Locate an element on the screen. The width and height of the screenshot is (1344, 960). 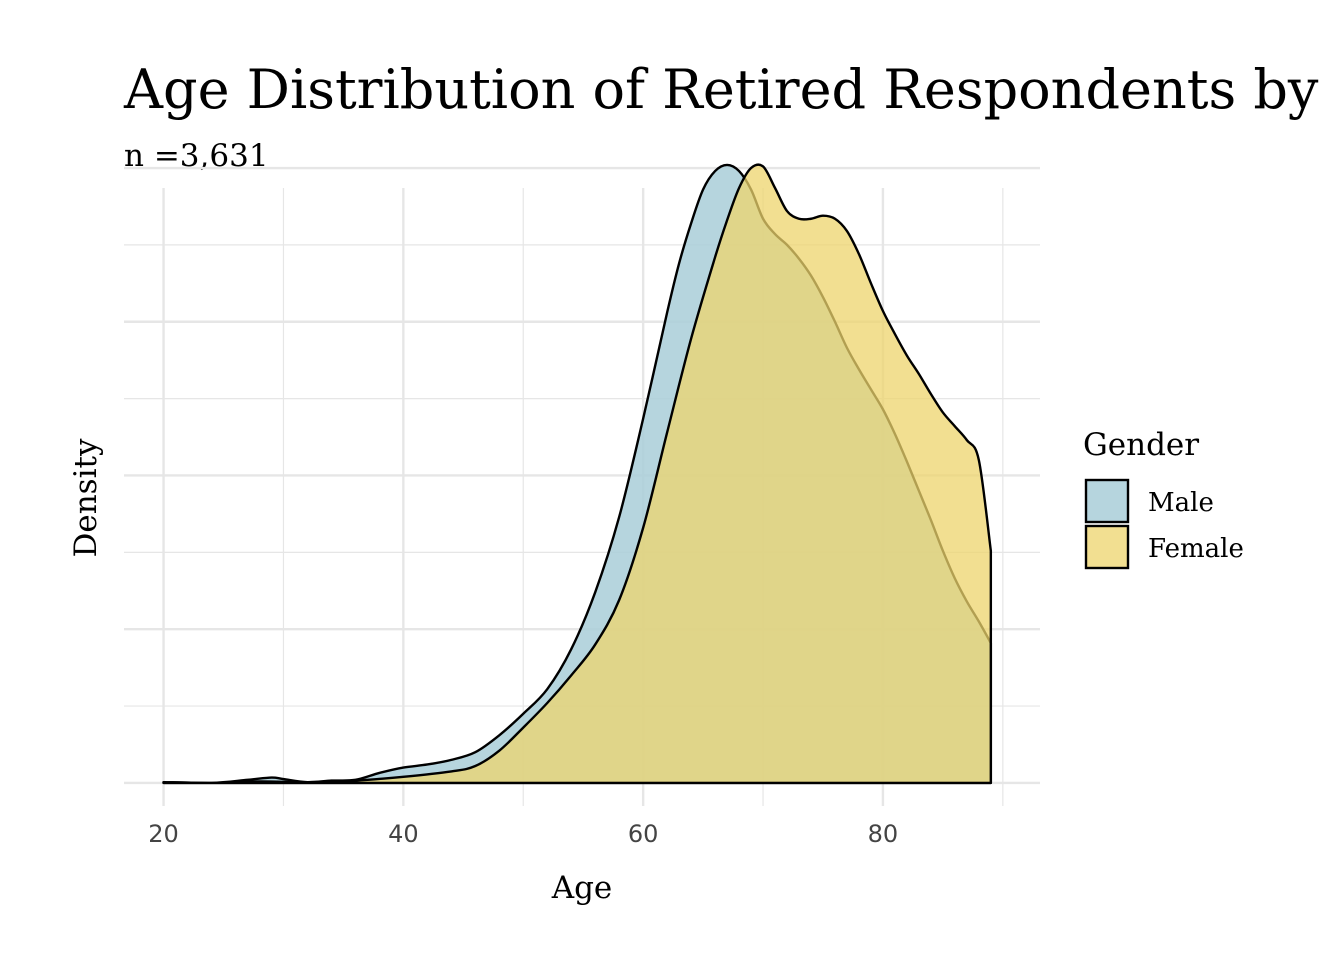
legend-swatch-female is located at coordinates (1107, 547).